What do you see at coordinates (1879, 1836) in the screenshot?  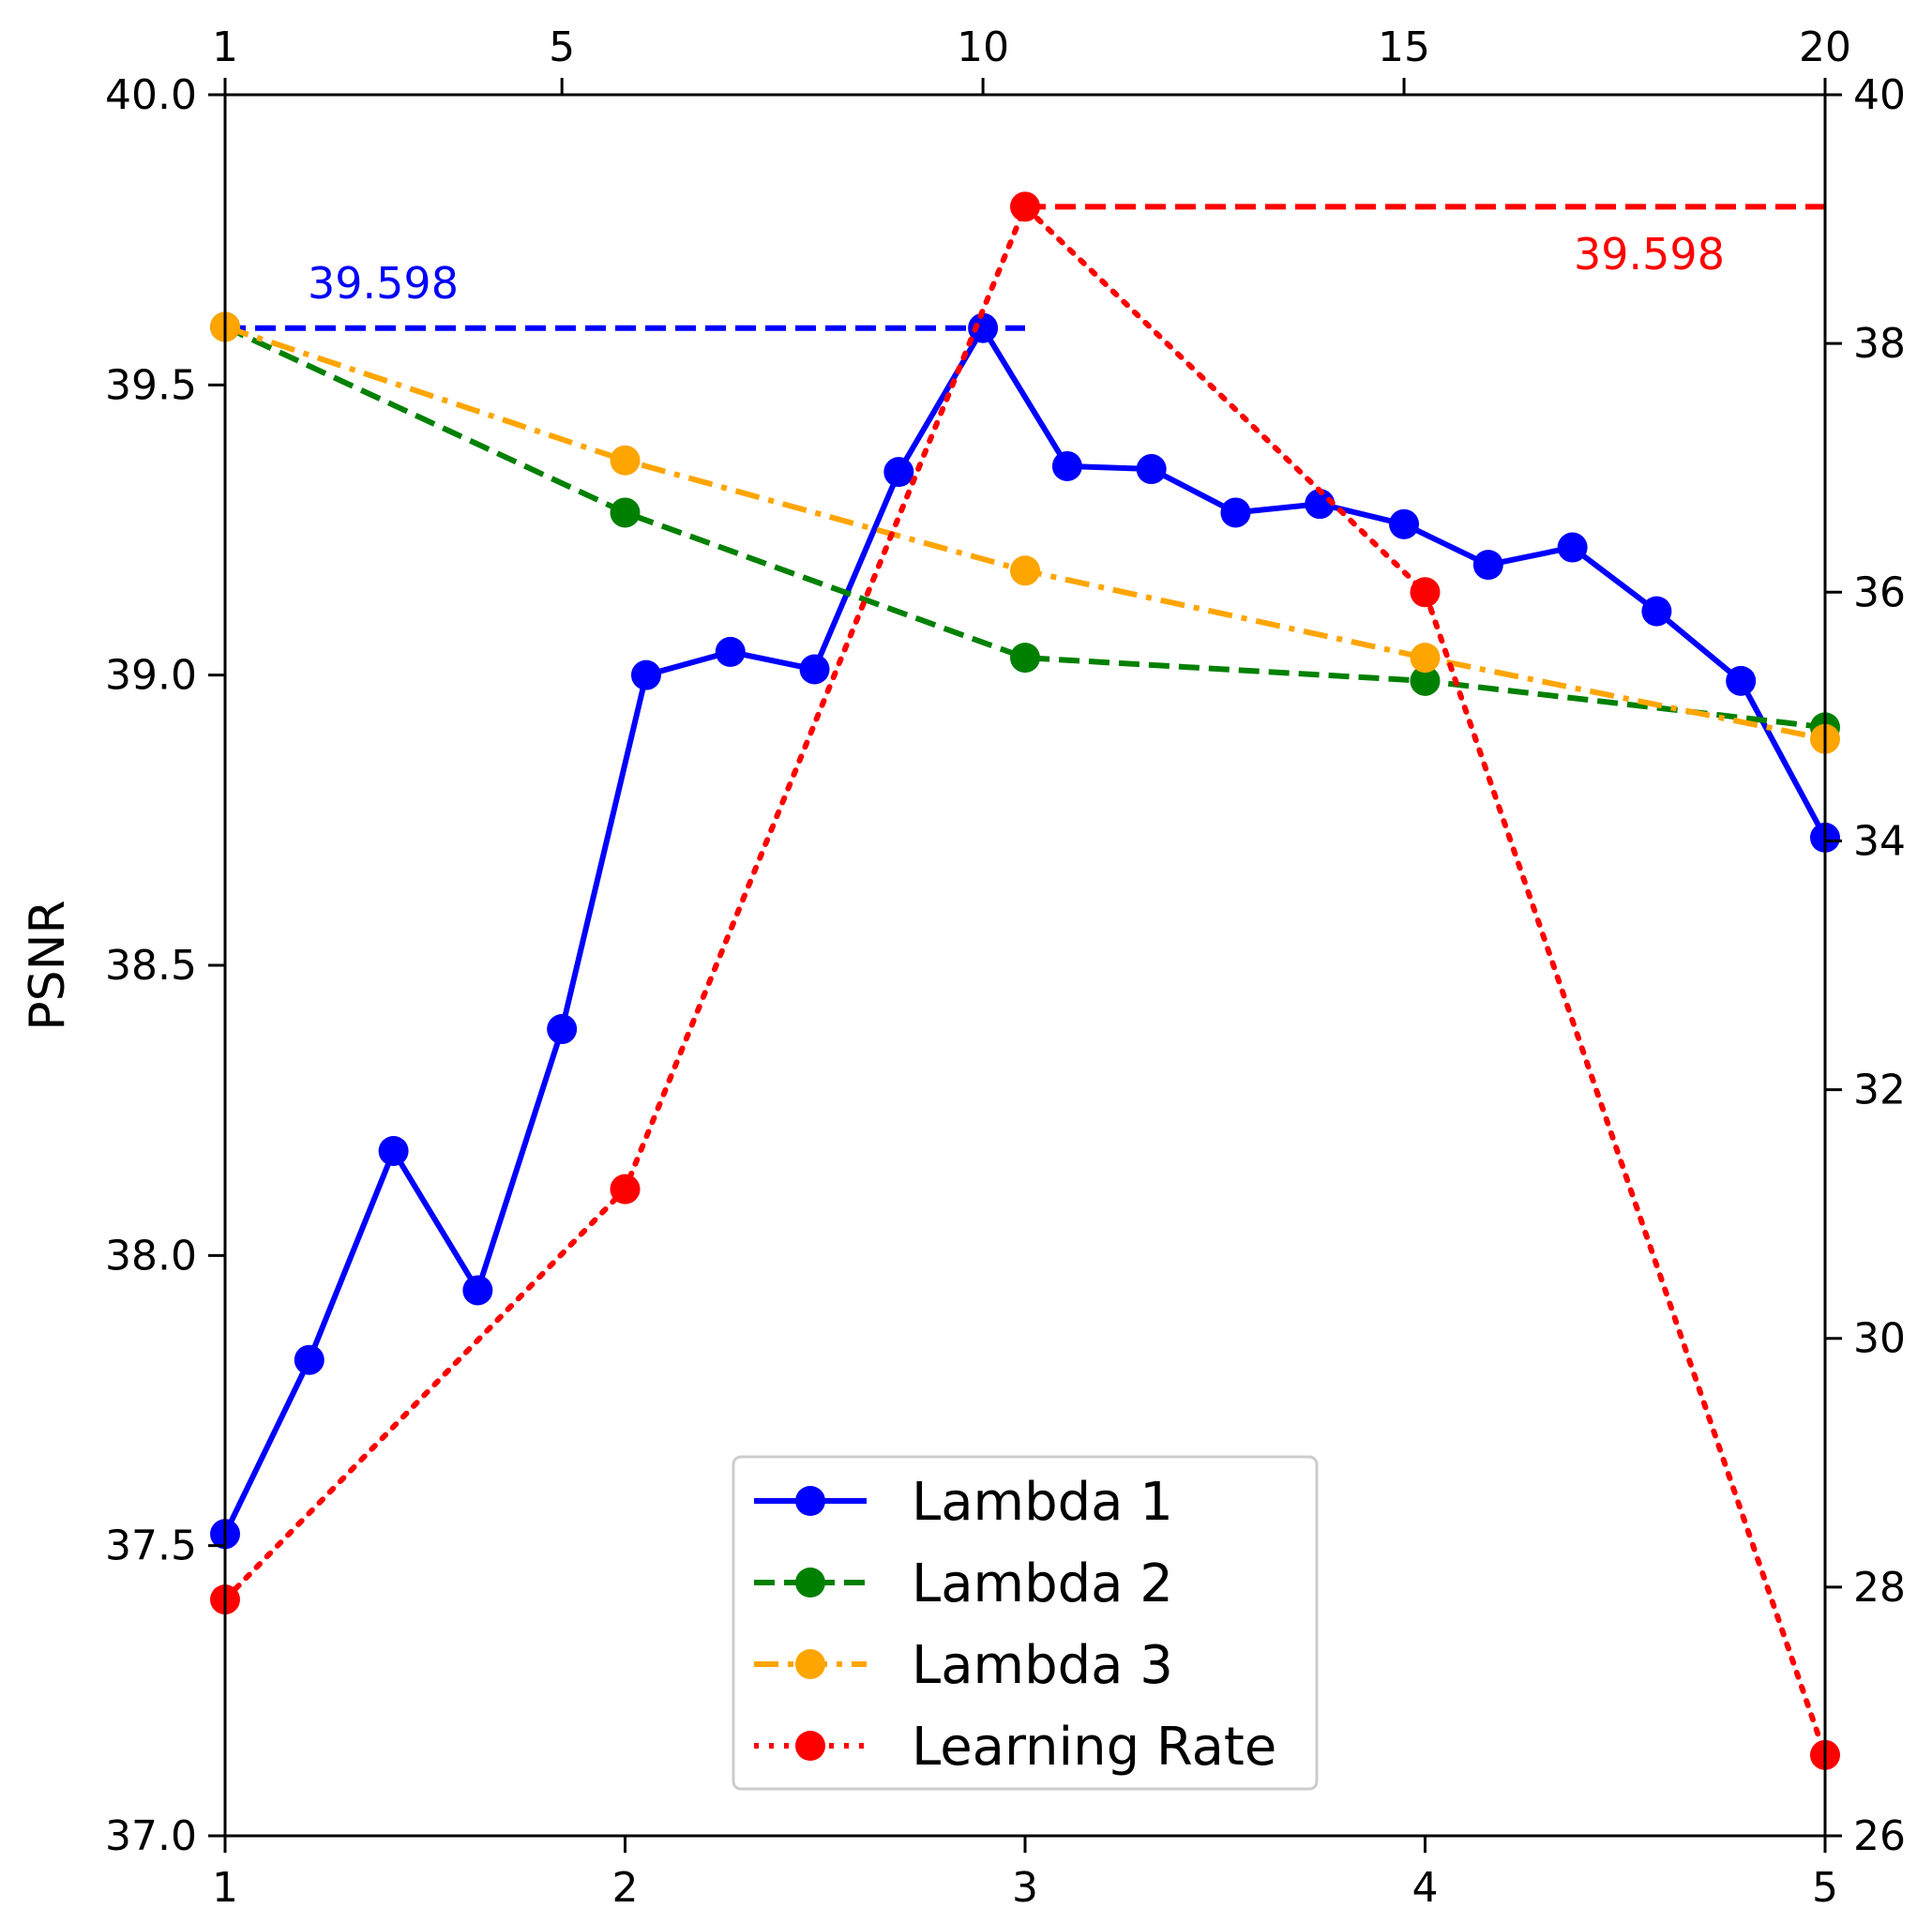 I see `y-right-tick-label: 26` at bounding box center [1879, 1836].